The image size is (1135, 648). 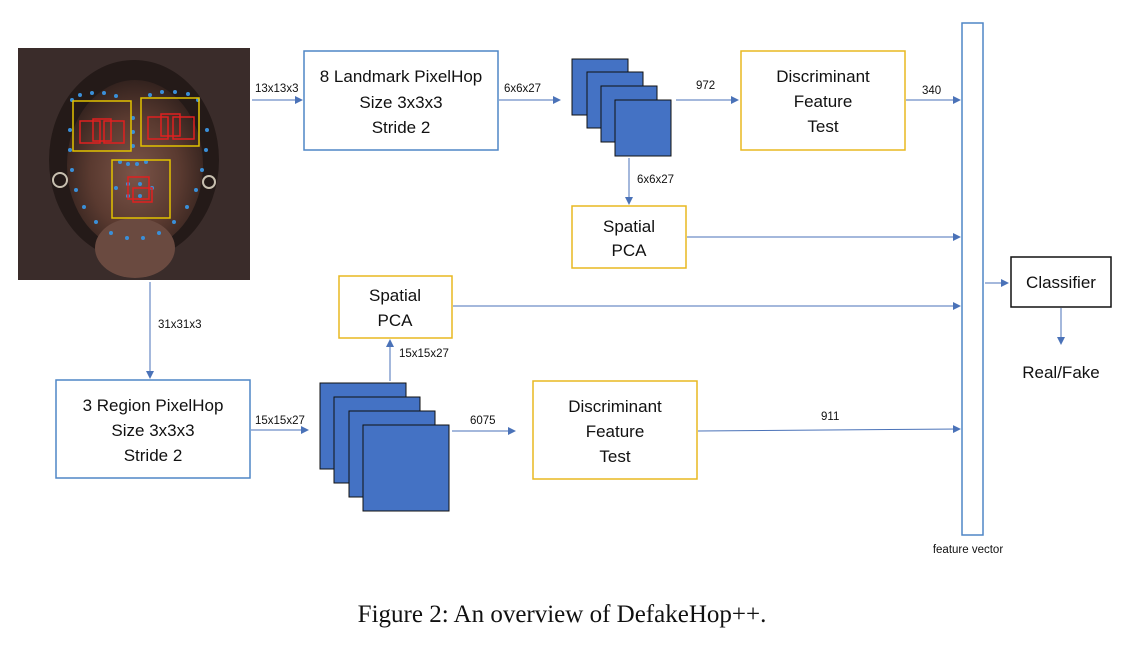 I want to click on svg-text: 3 Region PixelHop, so click(x=153, y=405).